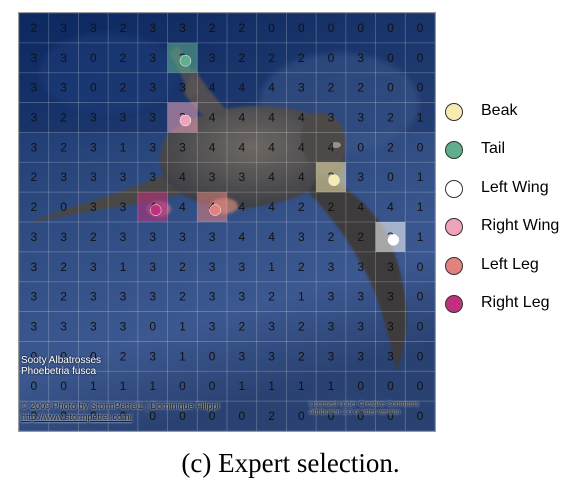  I want to click on species-credit: Sooty Albatrosses Phoebetria fusca, so click(61, 366).